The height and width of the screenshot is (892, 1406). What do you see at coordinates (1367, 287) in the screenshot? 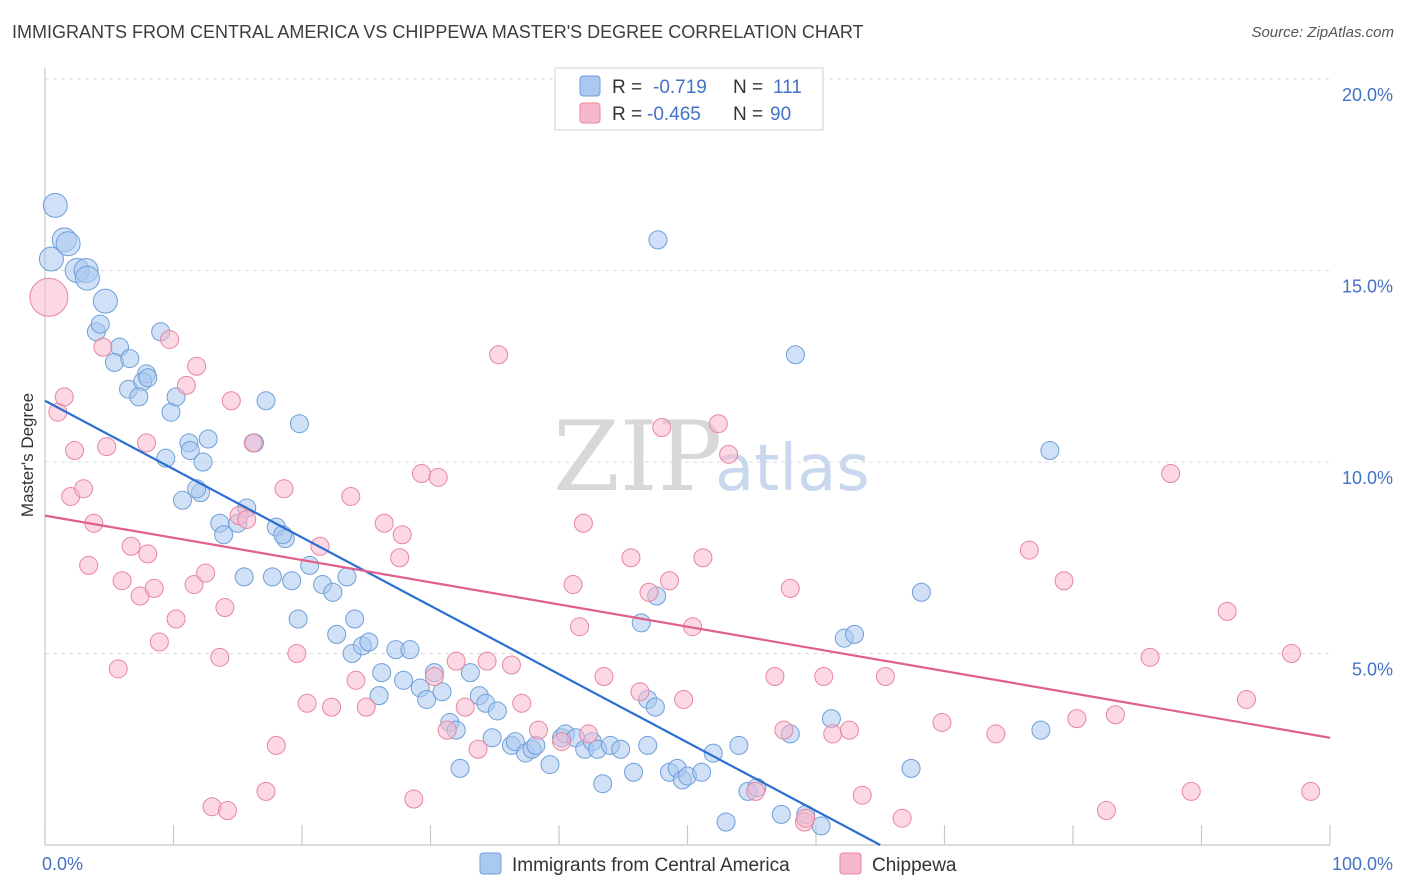
I see `y-tick-label: 15.0%` at bounding box center [1367, 287].